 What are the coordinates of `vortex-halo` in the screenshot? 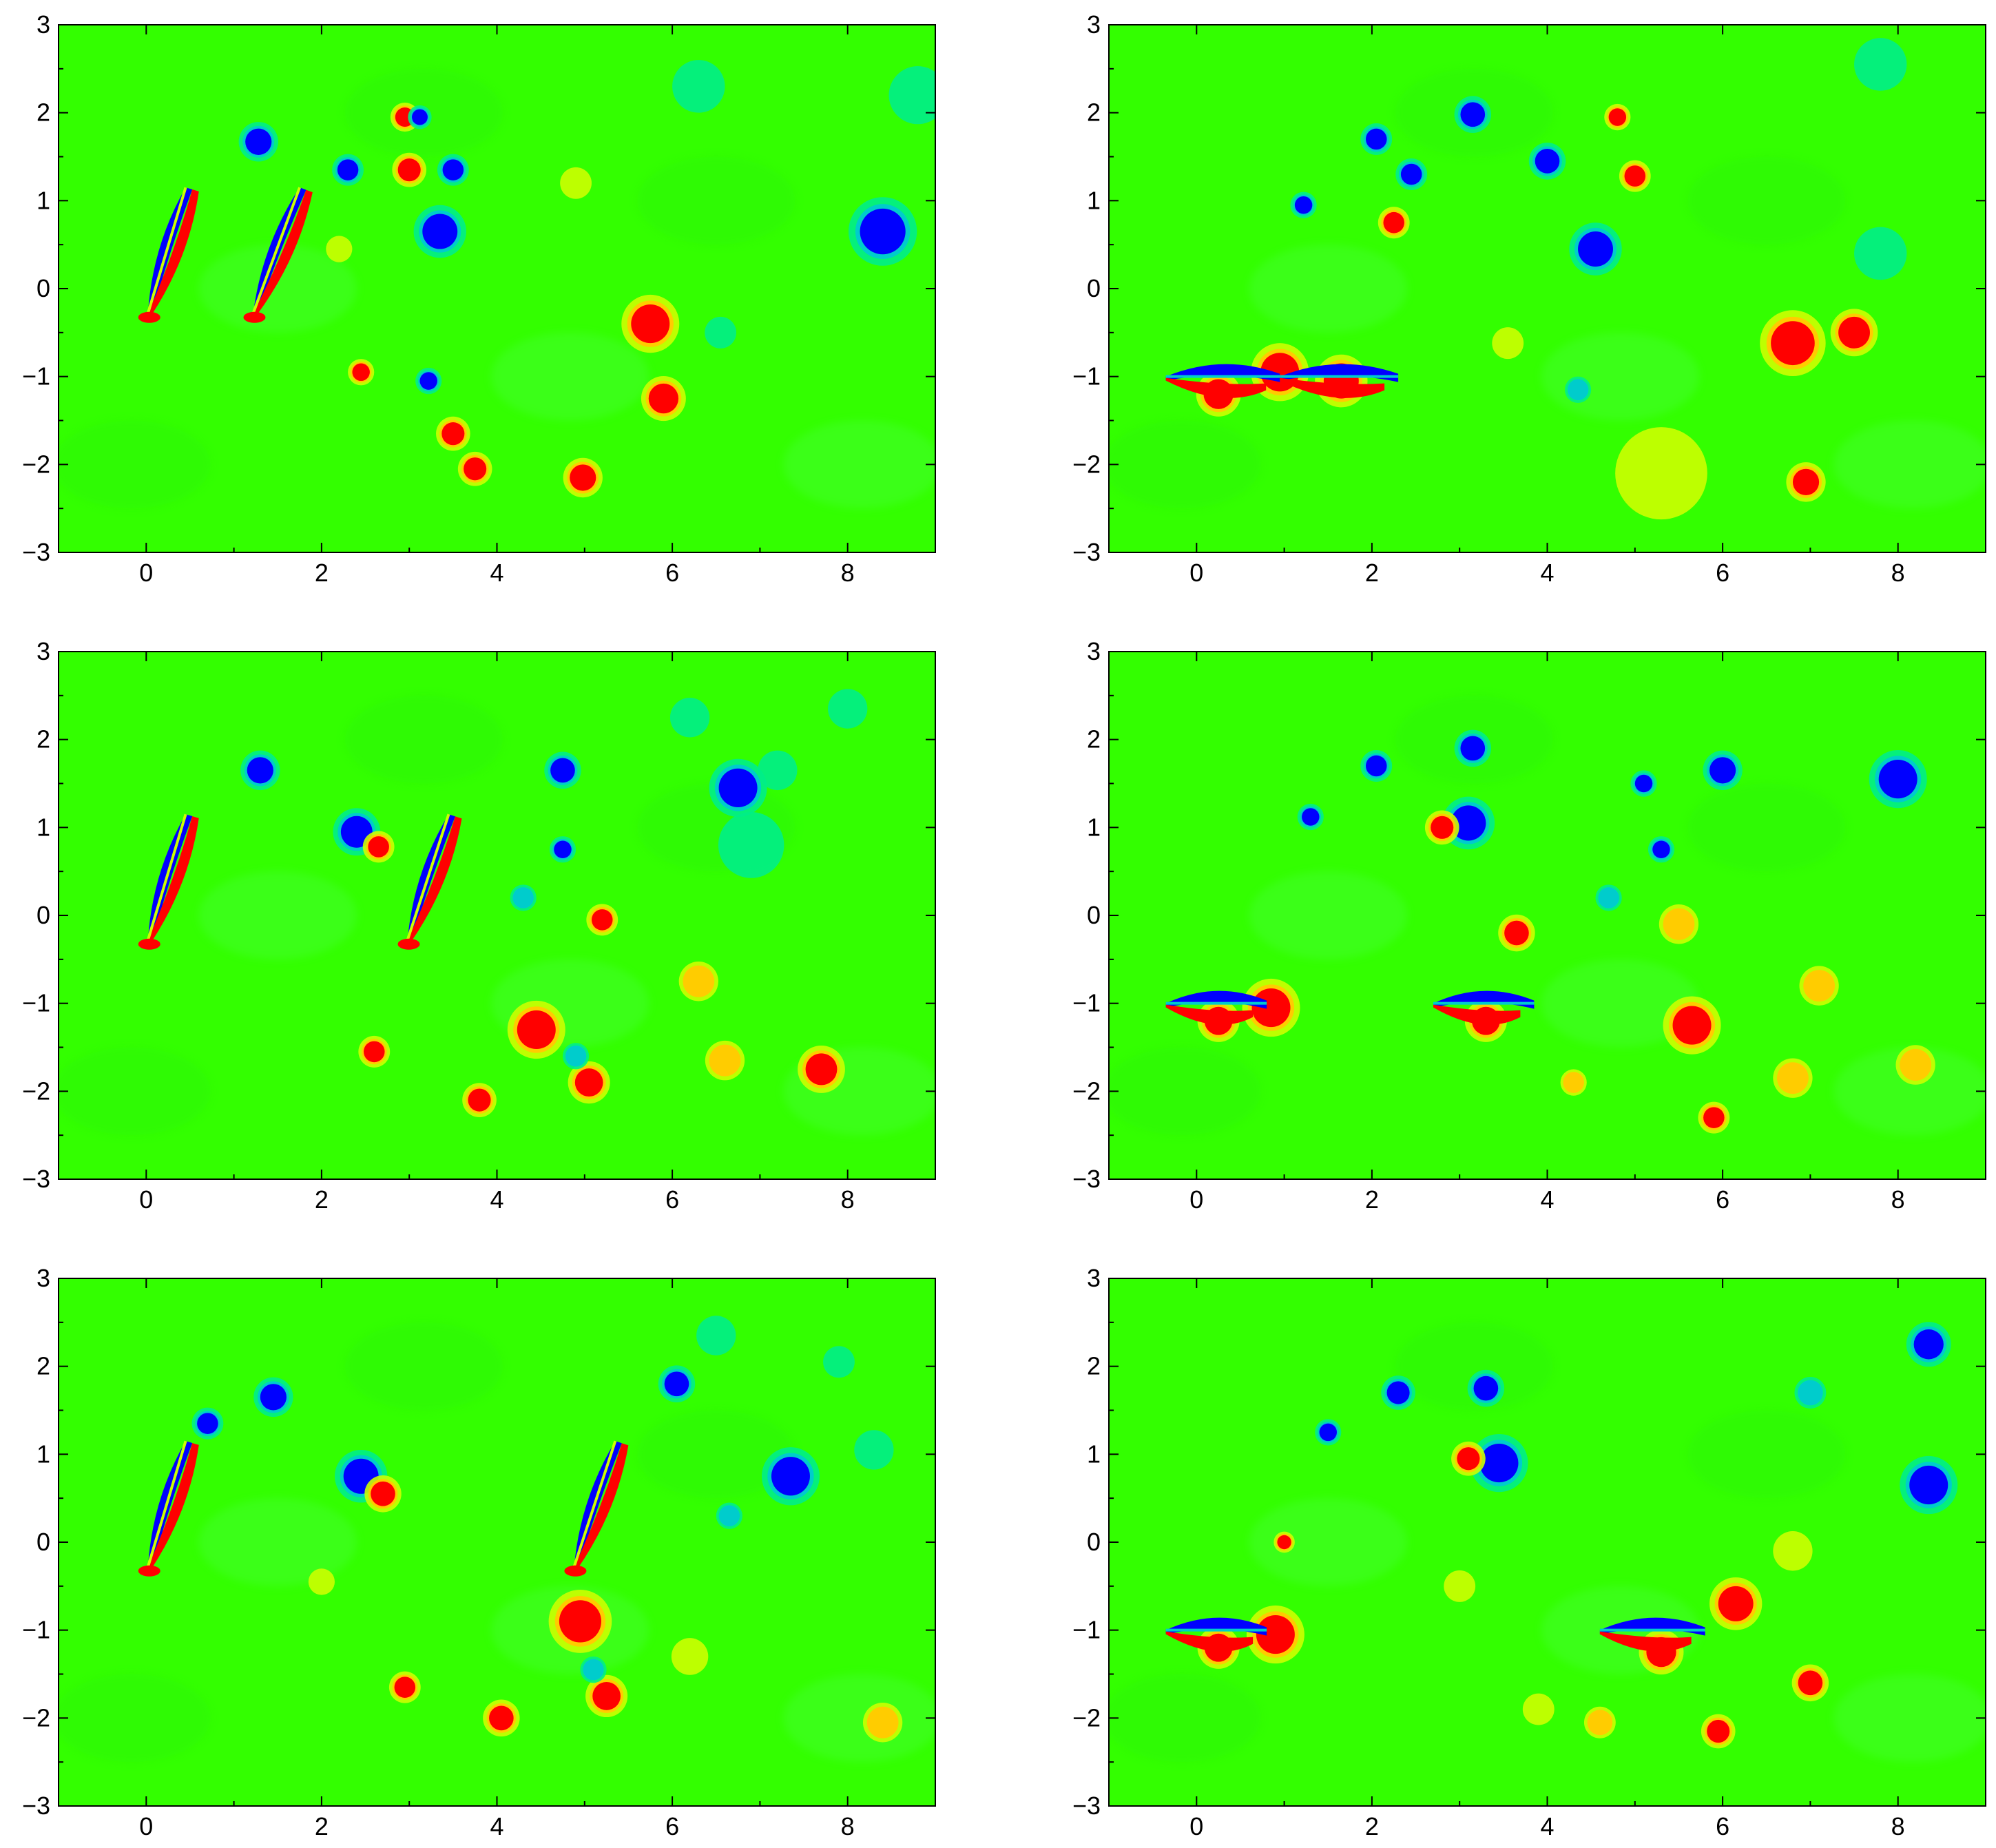 It's located at (848, 709).